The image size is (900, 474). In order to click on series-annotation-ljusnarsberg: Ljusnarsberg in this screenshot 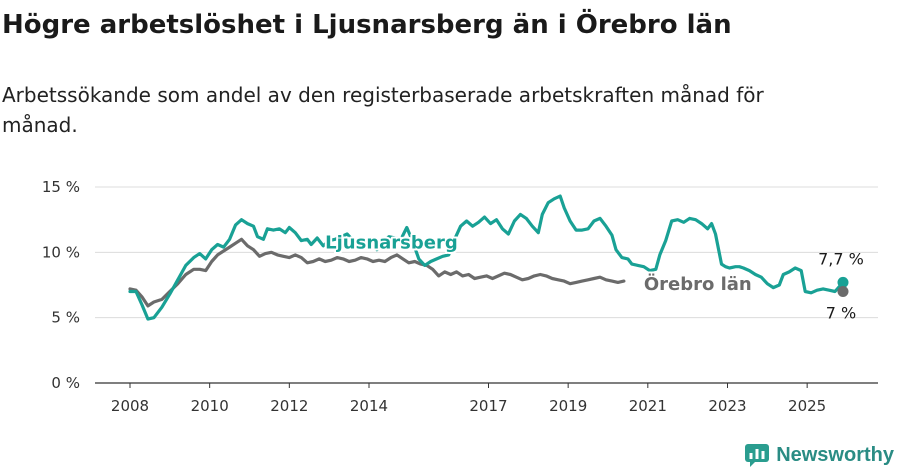, I will do `click(391, 242)`.